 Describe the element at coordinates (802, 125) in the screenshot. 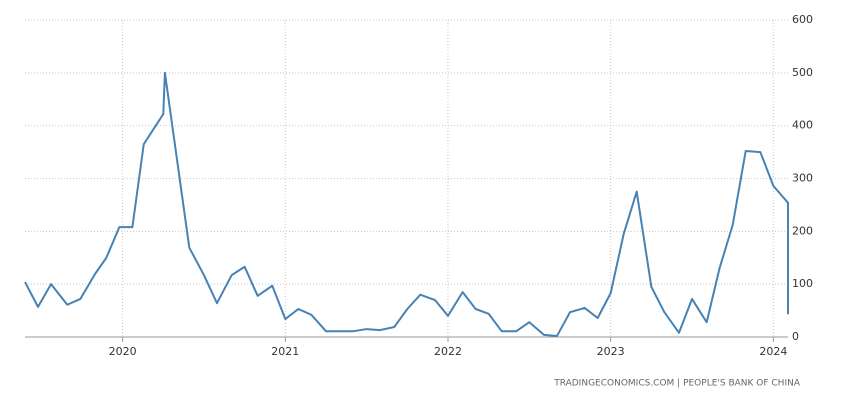

I see `y-tick-label: 400` at that location.